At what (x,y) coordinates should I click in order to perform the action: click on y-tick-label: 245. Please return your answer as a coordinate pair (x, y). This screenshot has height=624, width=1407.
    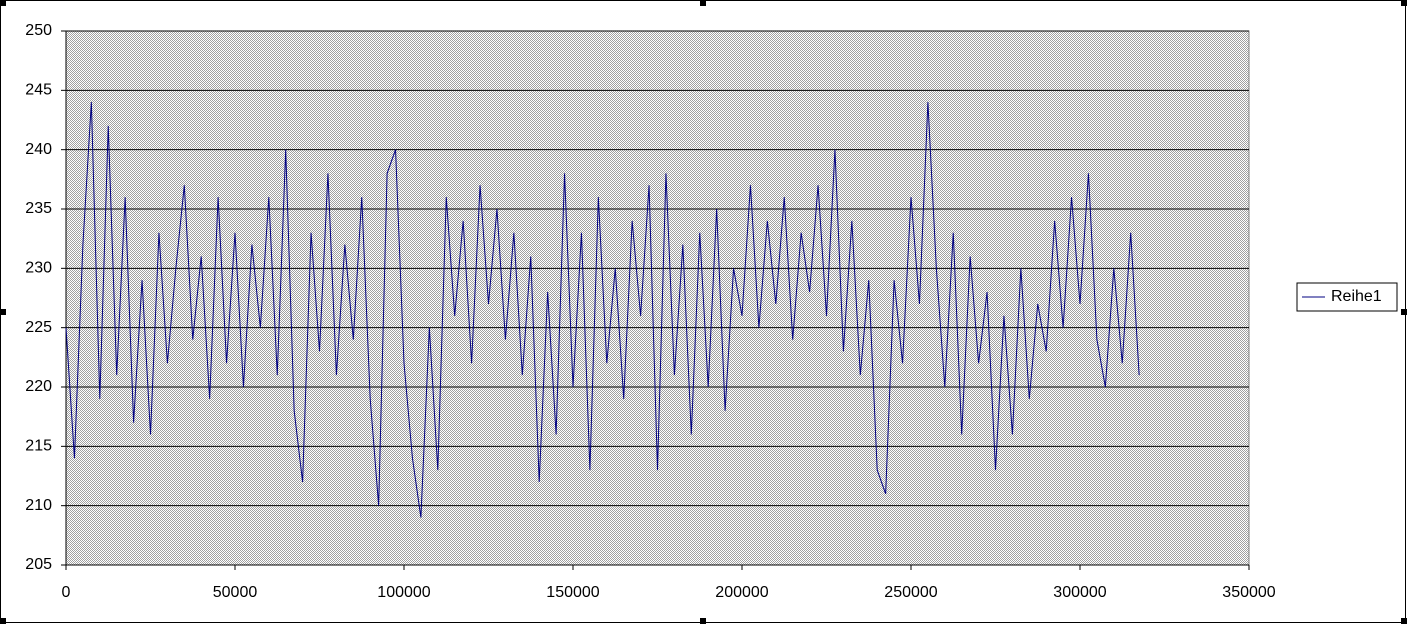
    Looking at the image, I should click on (38, 90).